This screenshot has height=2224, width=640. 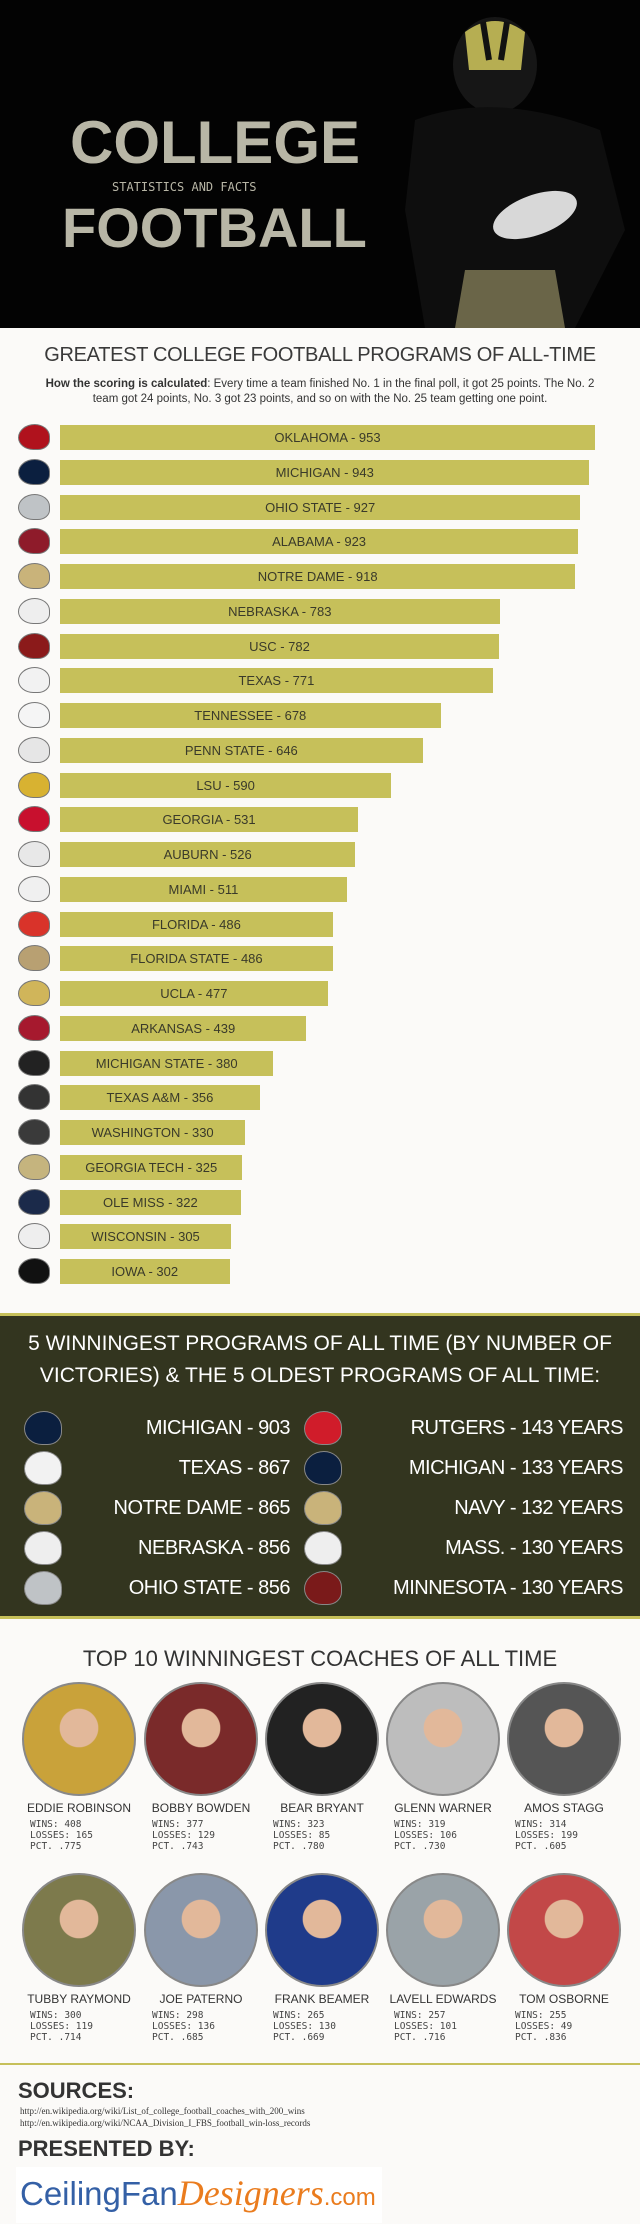 I want to click on bar-auburn: AUBURN - 526, so click(x=208, y=854).